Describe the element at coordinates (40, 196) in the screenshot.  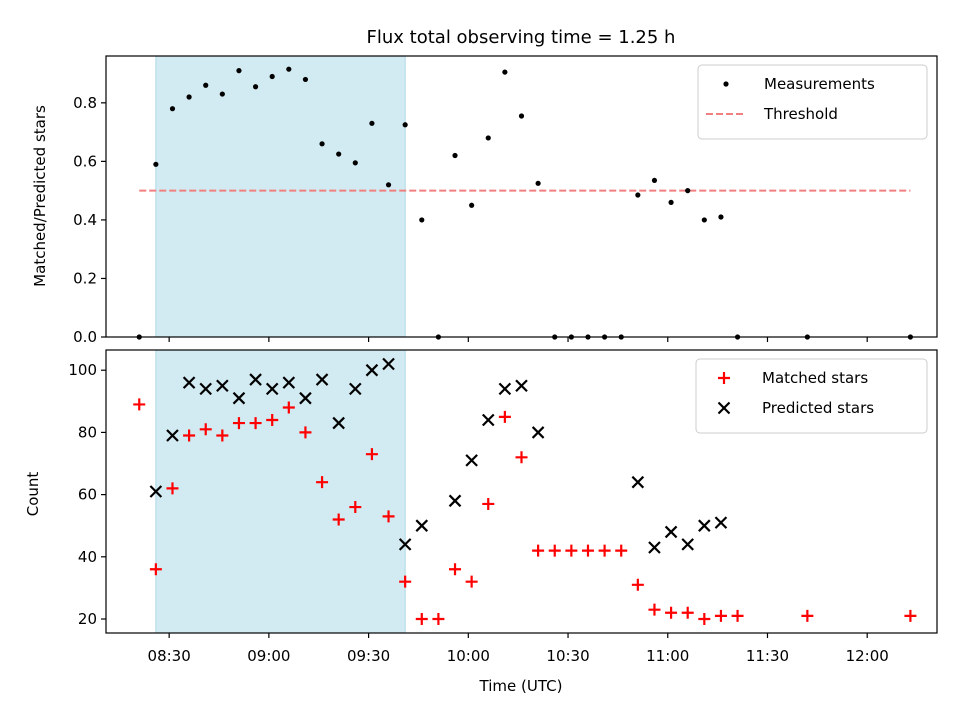
I see `top-y-axis-label: Matched/Predicted stars` at that location.